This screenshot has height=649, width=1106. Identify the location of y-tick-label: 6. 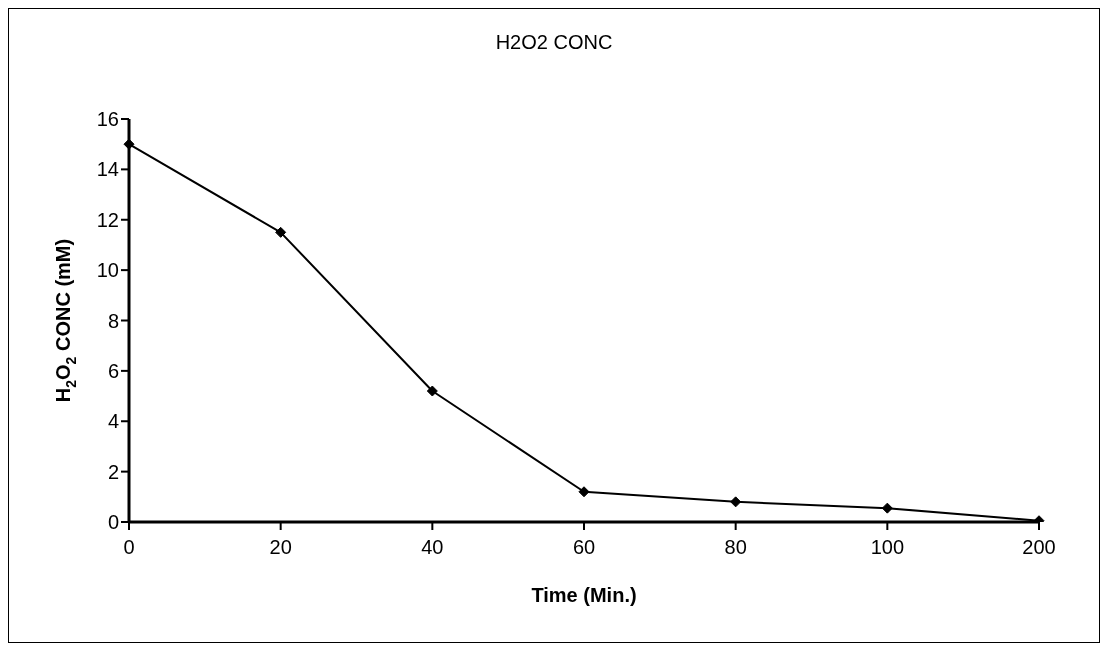
(113, 370).